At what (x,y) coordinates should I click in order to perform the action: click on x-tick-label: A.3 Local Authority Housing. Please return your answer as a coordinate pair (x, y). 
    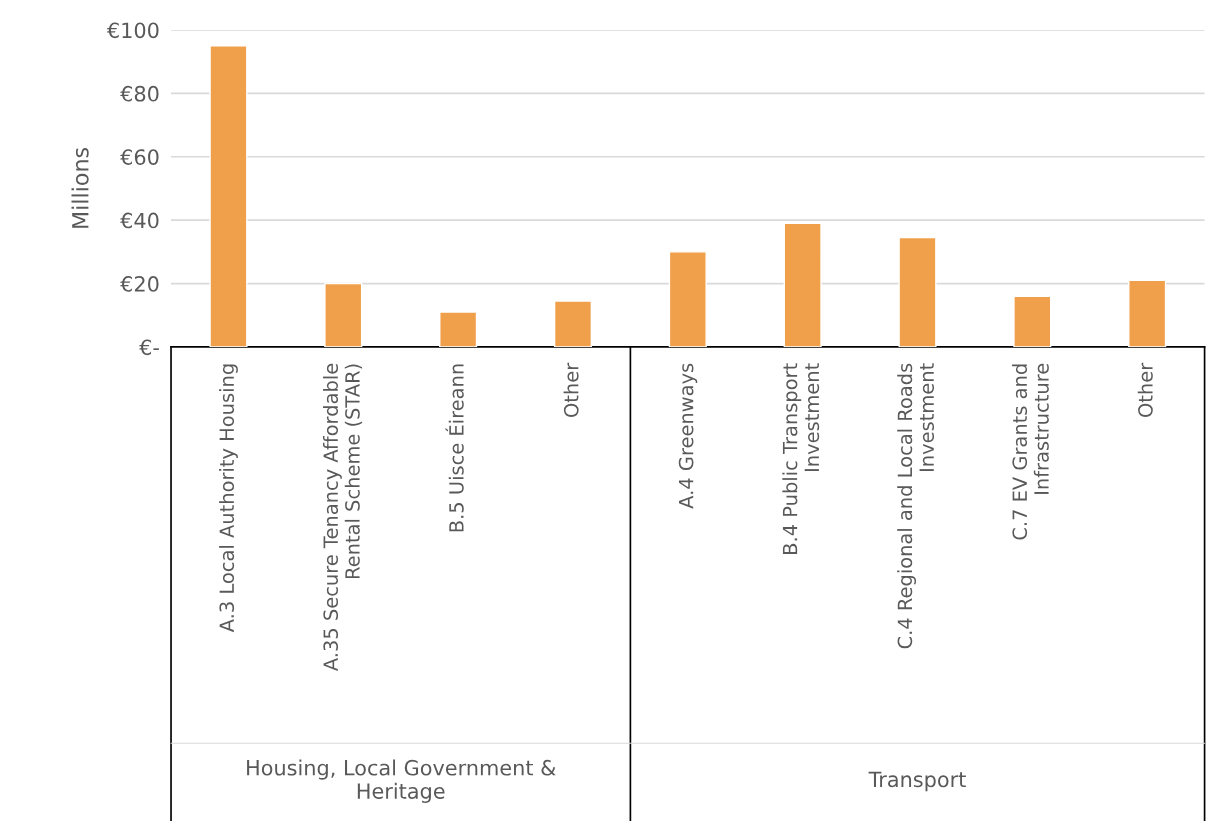
    Looking at the image, I should click on (228, 498).